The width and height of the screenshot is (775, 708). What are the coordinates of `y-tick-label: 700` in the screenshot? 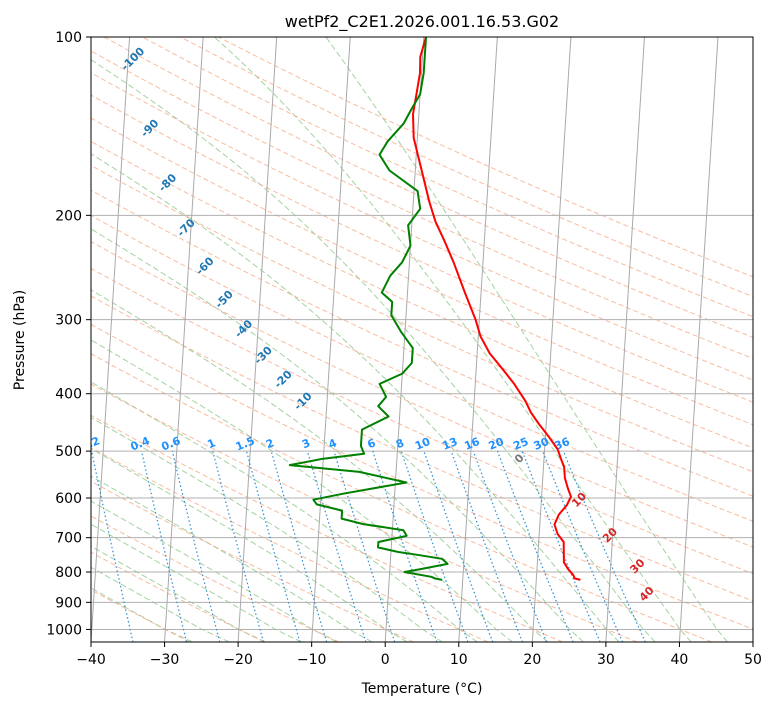 It's located at (68, 539).